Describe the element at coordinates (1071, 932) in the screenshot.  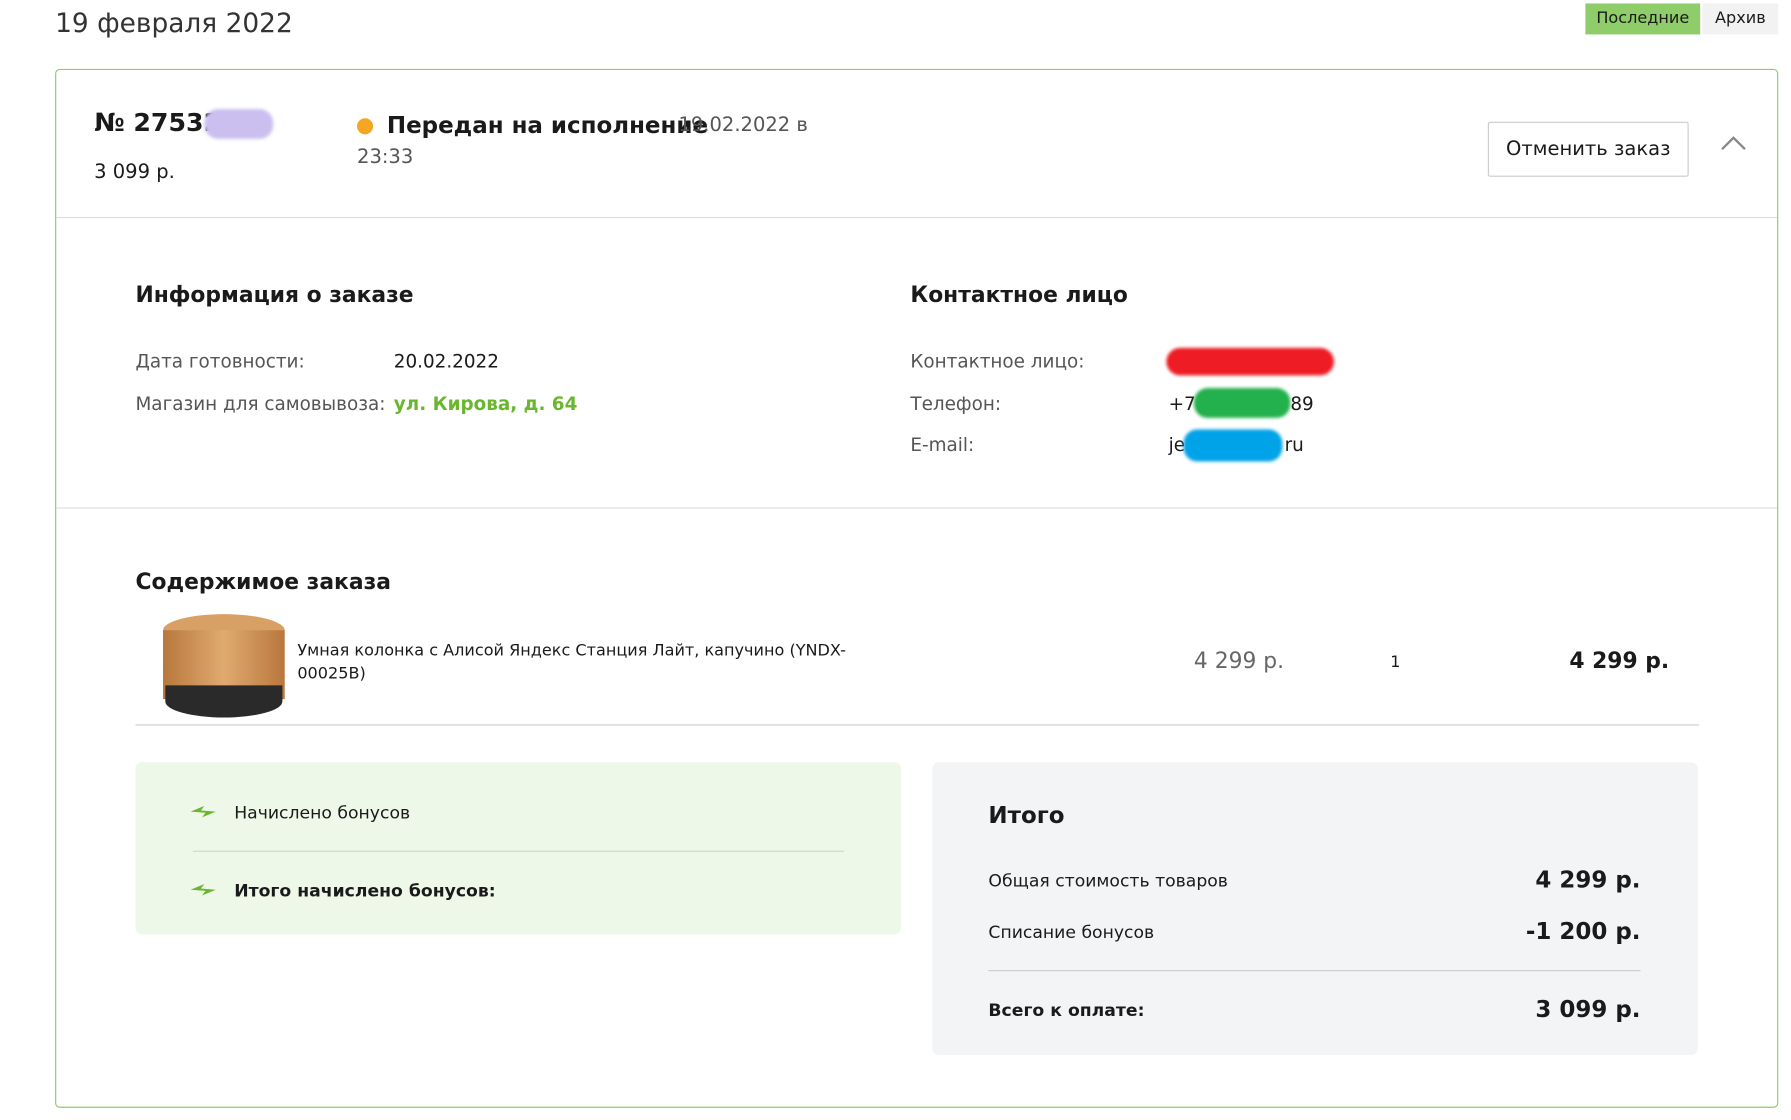
I see `totals-label: Списание бонусов` at that location.